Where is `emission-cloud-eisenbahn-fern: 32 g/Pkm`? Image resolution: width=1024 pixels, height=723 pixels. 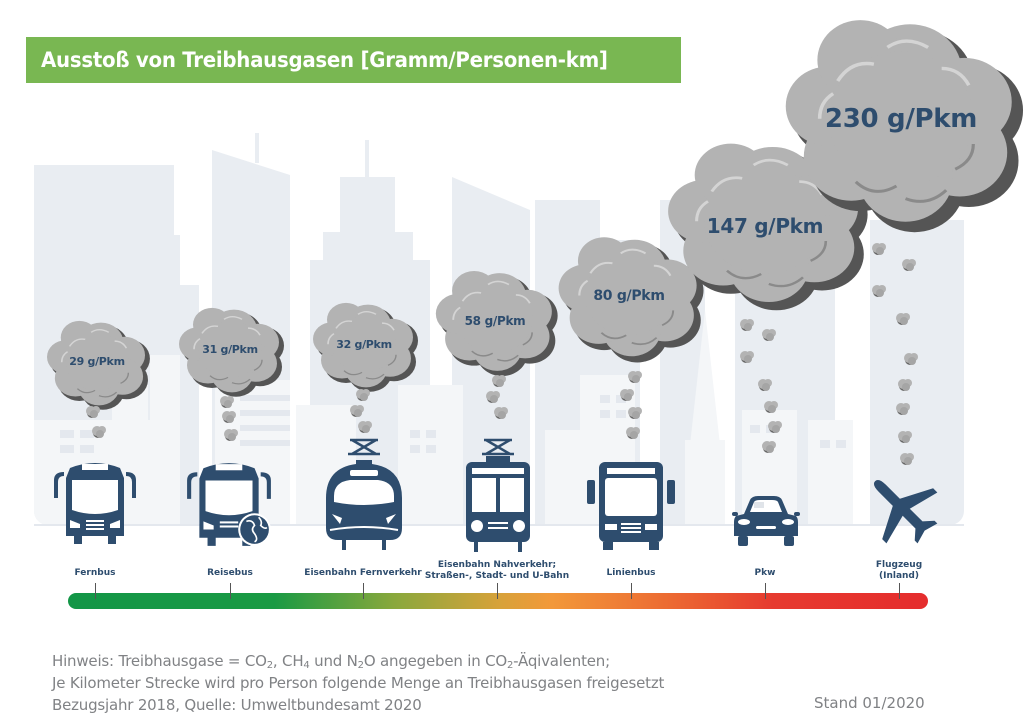 emission-cloud-eisenbahn-fern: 32 g/Pkm is located at coordinates (365, 347).